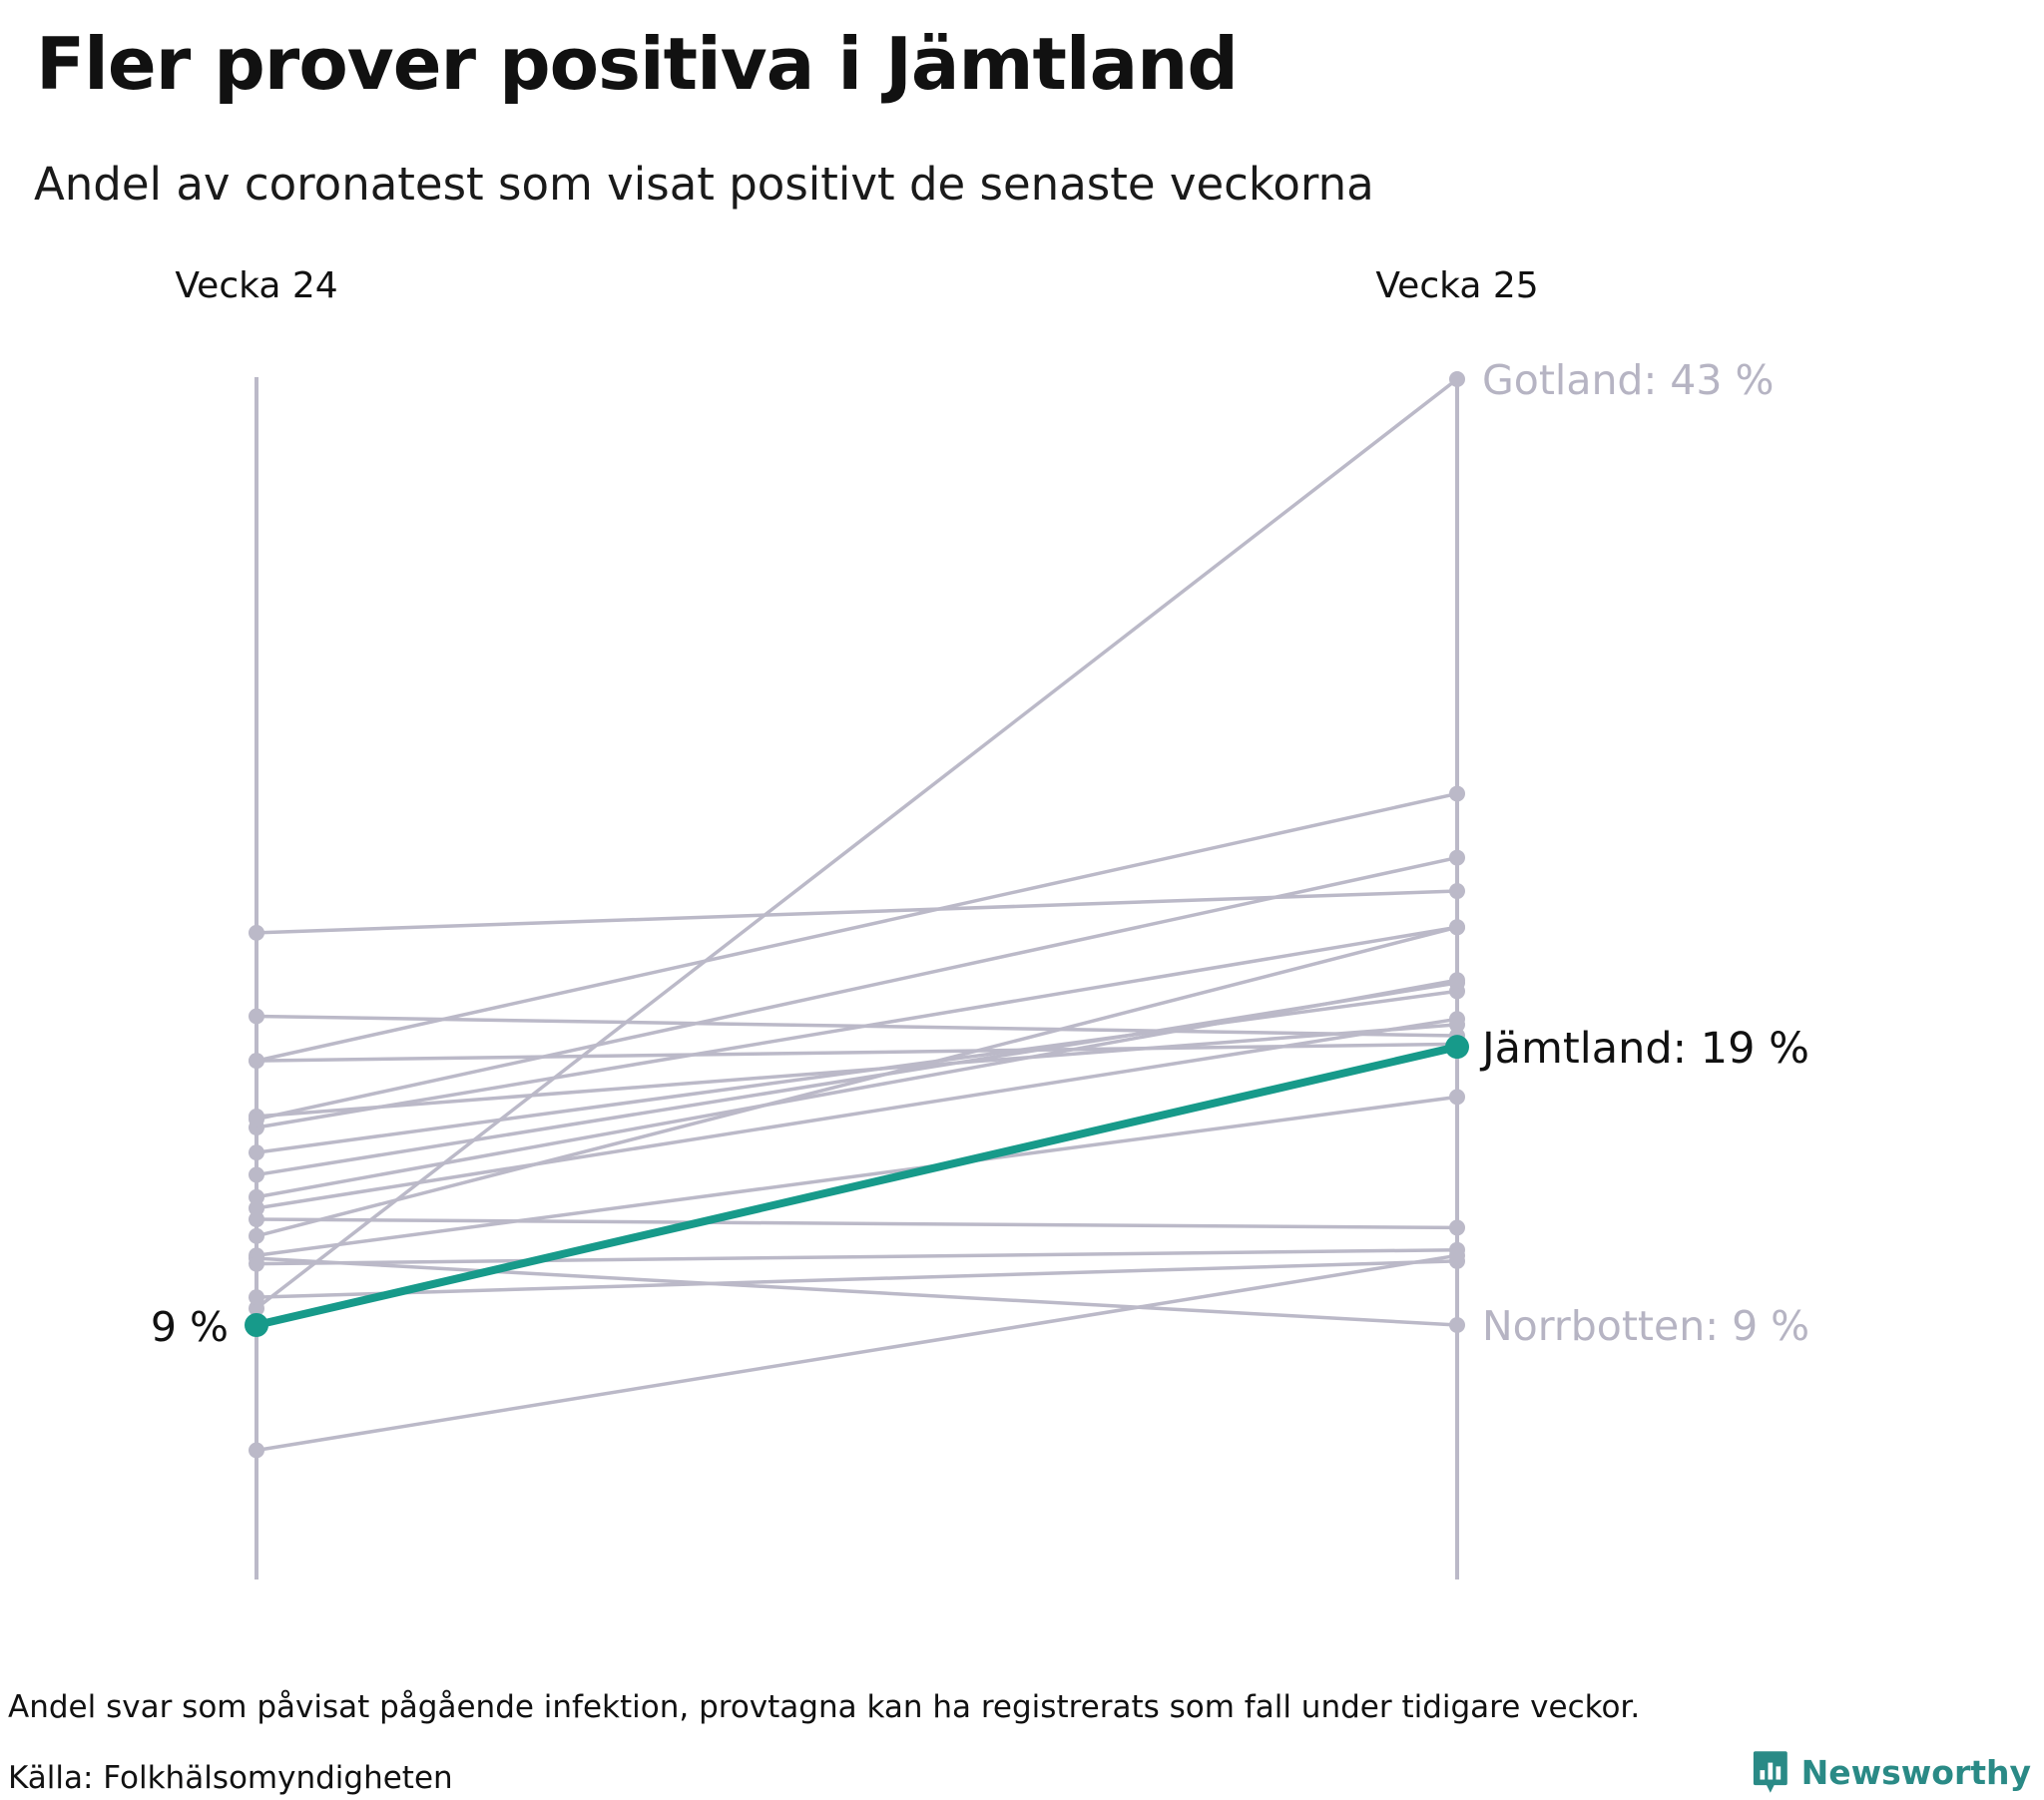  I want to click on series-point-end-region-g, so click(1457, 980).